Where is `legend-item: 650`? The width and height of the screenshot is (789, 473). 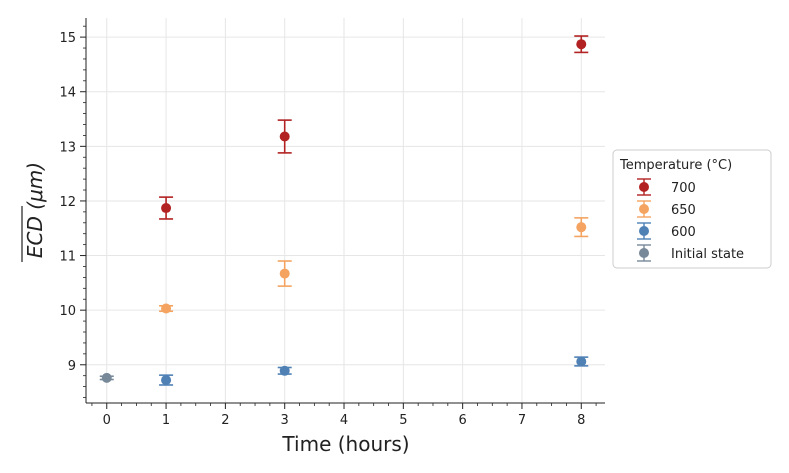 legend-item: 650 is located at coordinates (666, 209).